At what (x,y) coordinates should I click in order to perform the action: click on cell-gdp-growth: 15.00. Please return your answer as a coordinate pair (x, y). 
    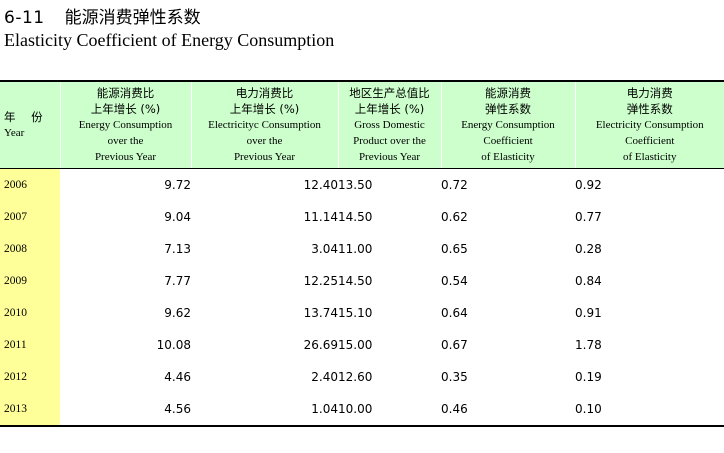
    Looking at the image, I should click on (355, 345).